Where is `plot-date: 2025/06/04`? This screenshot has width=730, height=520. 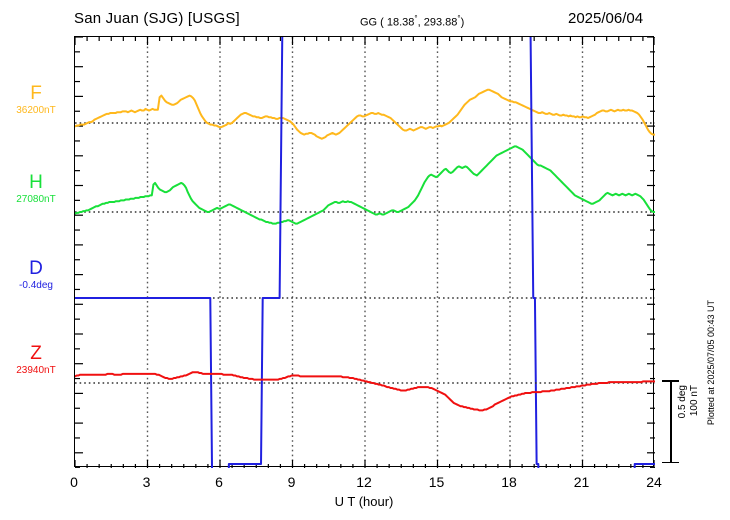
plot-date: 2025/06/04 is located at coordinates (606, 18).